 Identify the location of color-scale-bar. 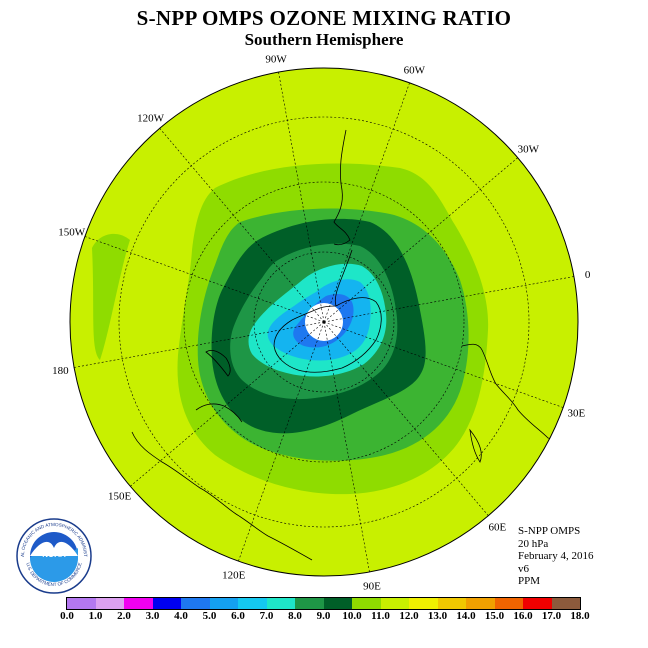
(323, 603).